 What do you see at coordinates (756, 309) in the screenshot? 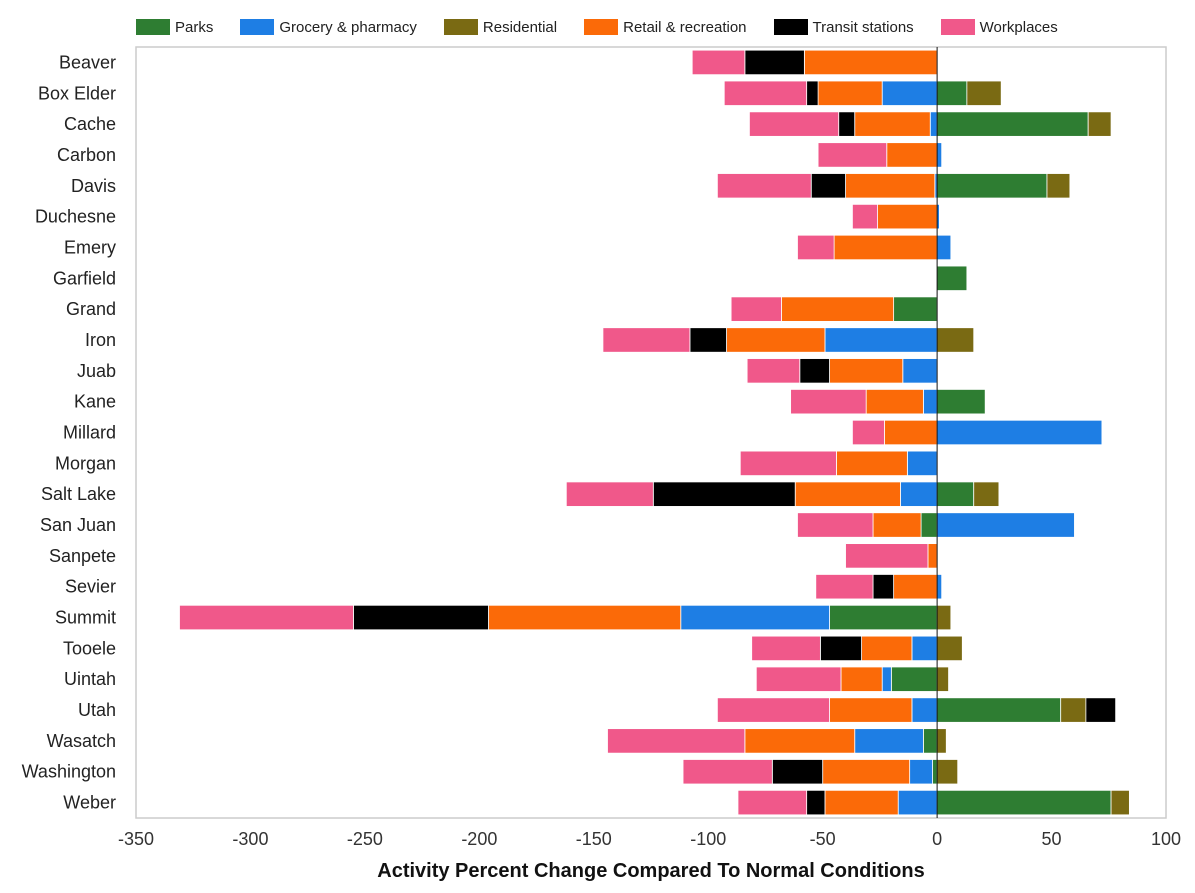
I see `bar-segment: Grand – Workplaces: -22` at bounding box center [756, 309].